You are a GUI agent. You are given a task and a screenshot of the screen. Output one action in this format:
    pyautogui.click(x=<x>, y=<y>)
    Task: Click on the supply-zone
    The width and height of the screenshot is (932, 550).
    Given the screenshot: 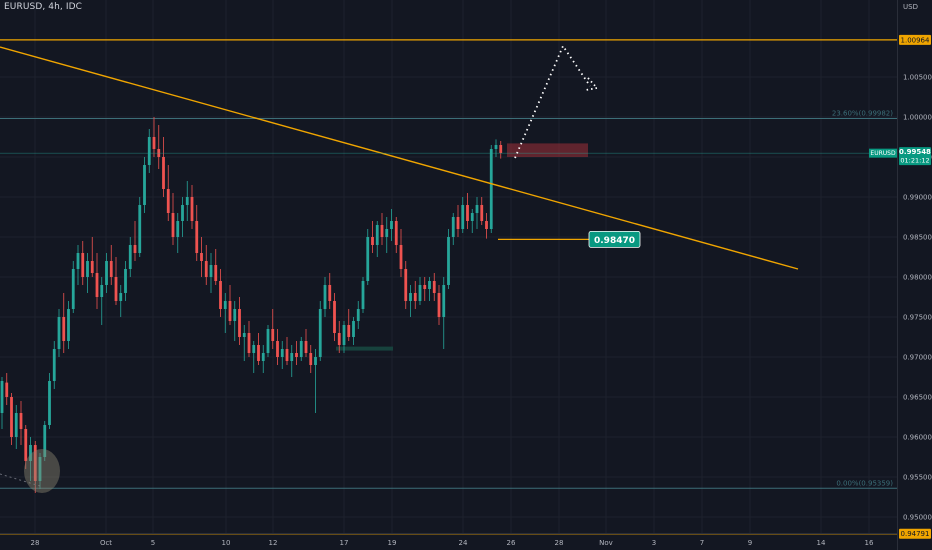 What is the action you would take?
    pyautogui.click(x=547, y=150)
    